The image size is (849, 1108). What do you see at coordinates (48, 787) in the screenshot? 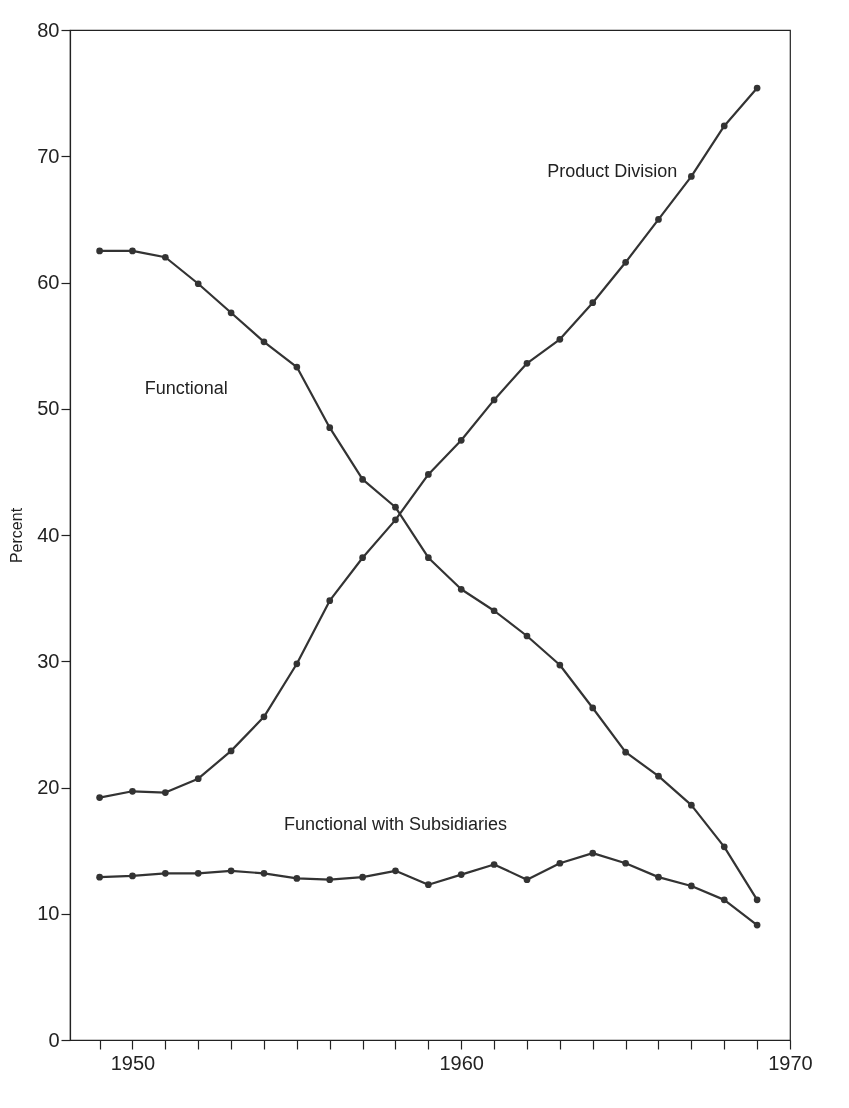
I see `y-tick-label: 20` at bounding box center [48, 787].